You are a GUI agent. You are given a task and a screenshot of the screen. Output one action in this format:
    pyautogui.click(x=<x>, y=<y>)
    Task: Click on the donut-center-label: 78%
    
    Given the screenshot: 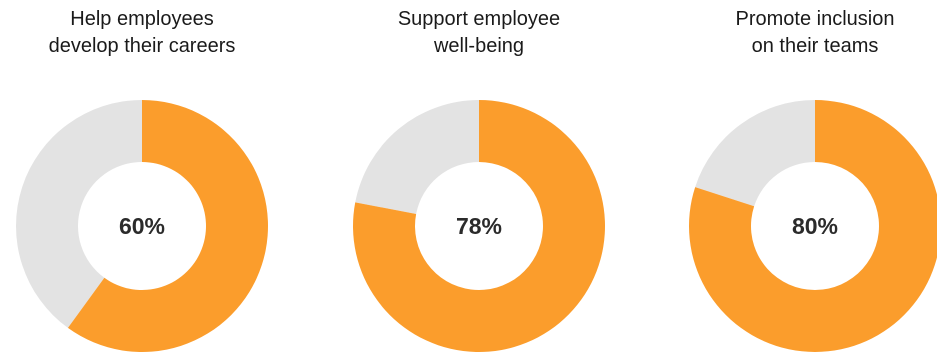 What is the action you would take?
    pyautogui.click(x=479, y=226)
    